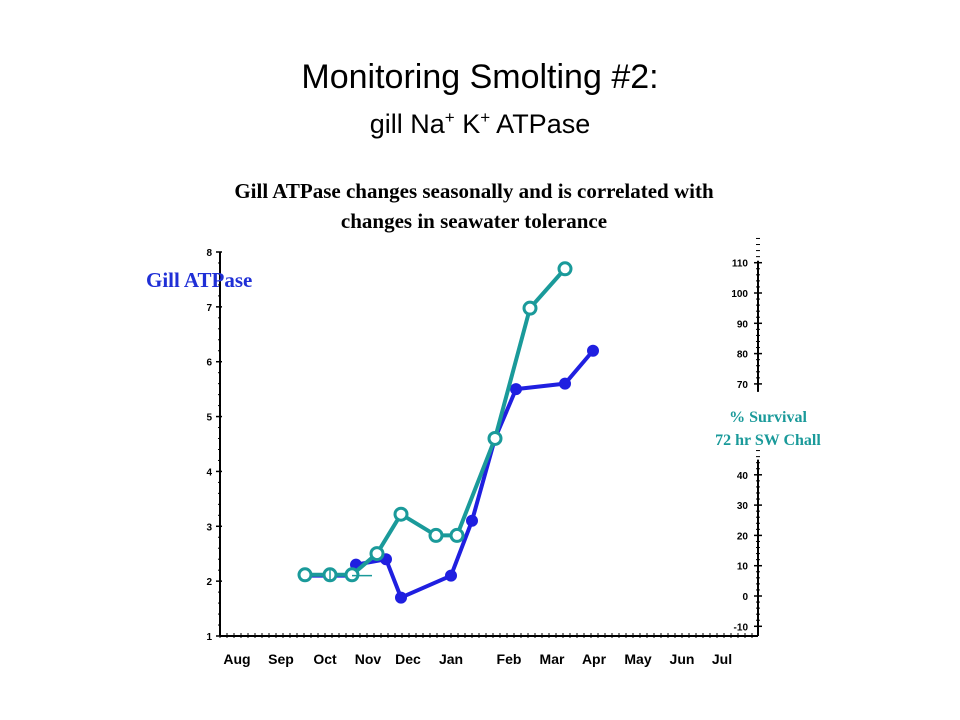 The image size is (960, 720). Describe the element at coordinates (768, 440) in the screenshot. I see `y2-axis-label-line2: 72 hr SW Chall` at that location.